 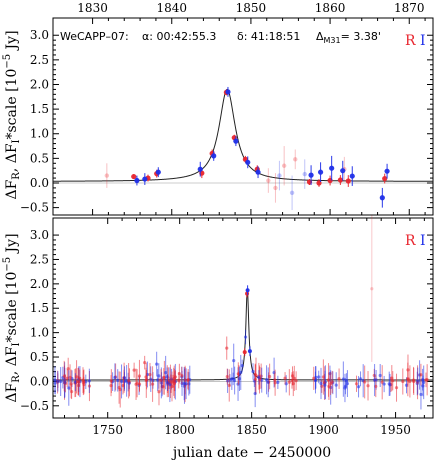 What do you see at coordinates (179, 430) in the screenshot?
I see `x-tick-label-bottom: 1800` at bounding box center [179, 430].